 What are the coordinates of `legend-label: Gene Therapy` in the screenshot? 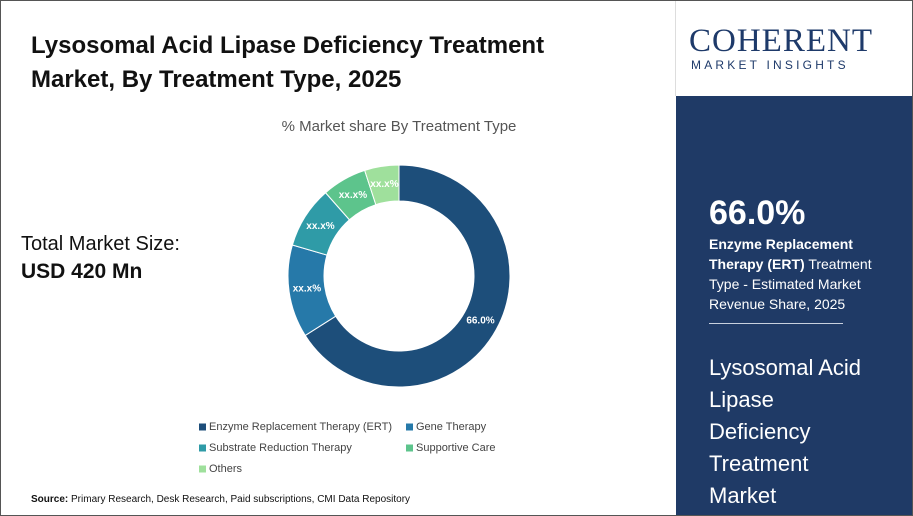 It's located at (451, 427).